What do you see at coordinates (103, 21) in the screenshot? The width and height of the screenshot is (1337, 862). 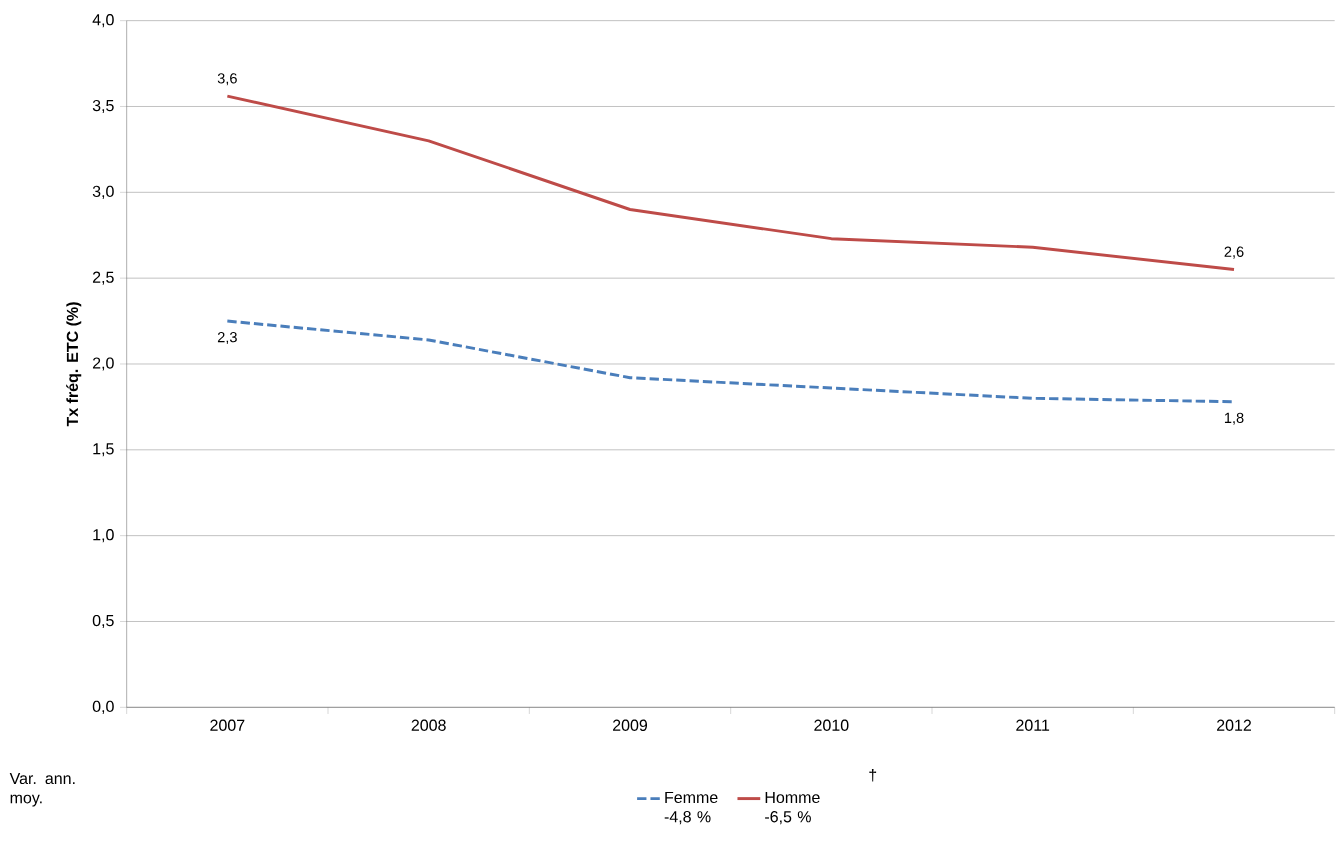 I see `y-tick-label: 4,0` at bounding box center [103, 21].